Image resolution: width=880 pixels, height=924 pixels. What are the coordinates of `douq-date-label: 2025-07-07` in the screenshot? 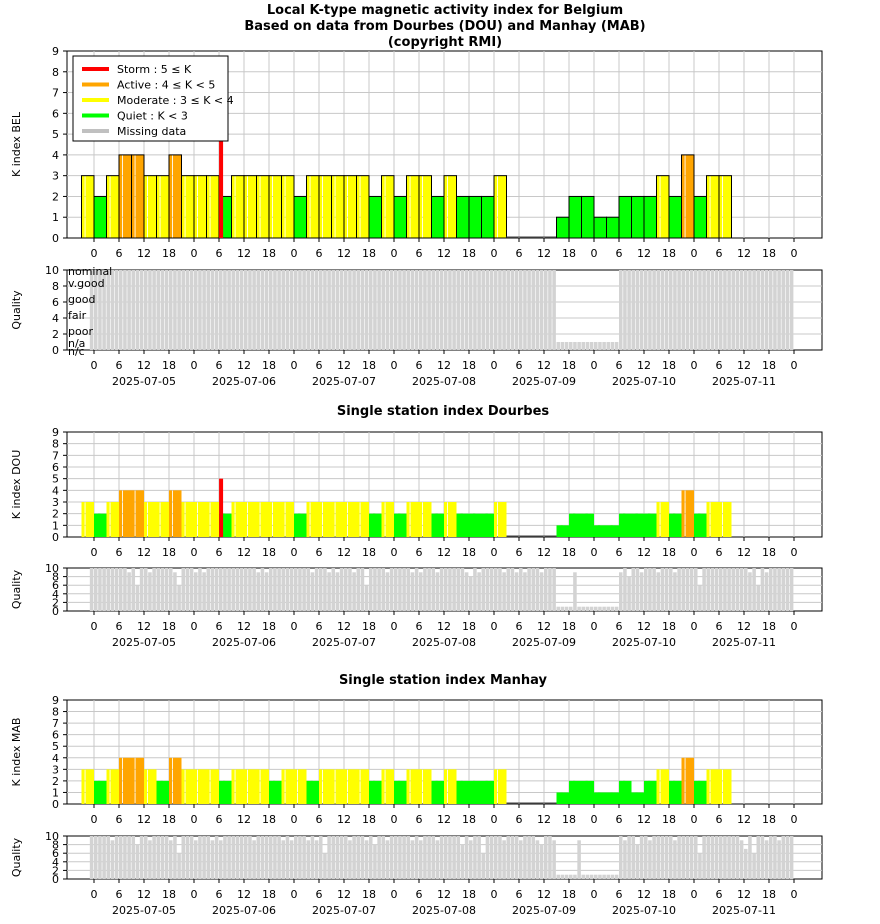 It's located at (344, 642).